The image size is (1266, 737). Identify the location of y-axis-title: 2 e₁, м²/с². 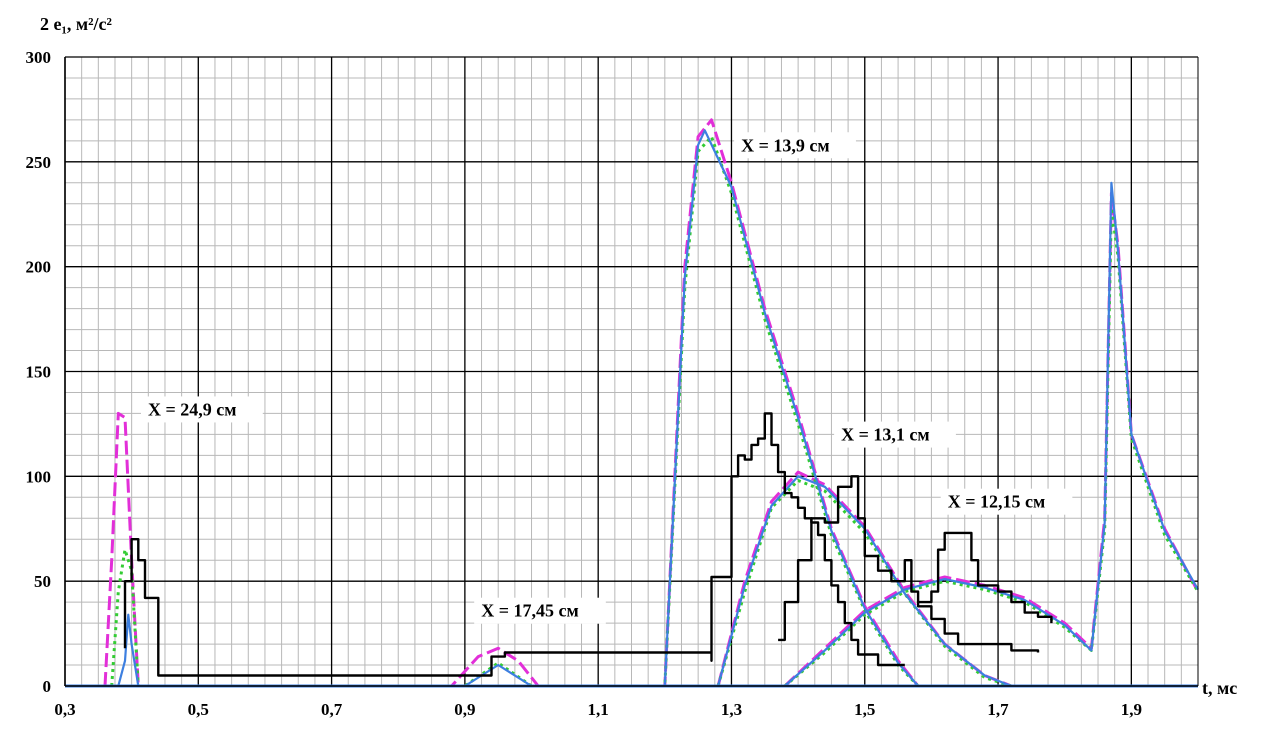
(76, 24).